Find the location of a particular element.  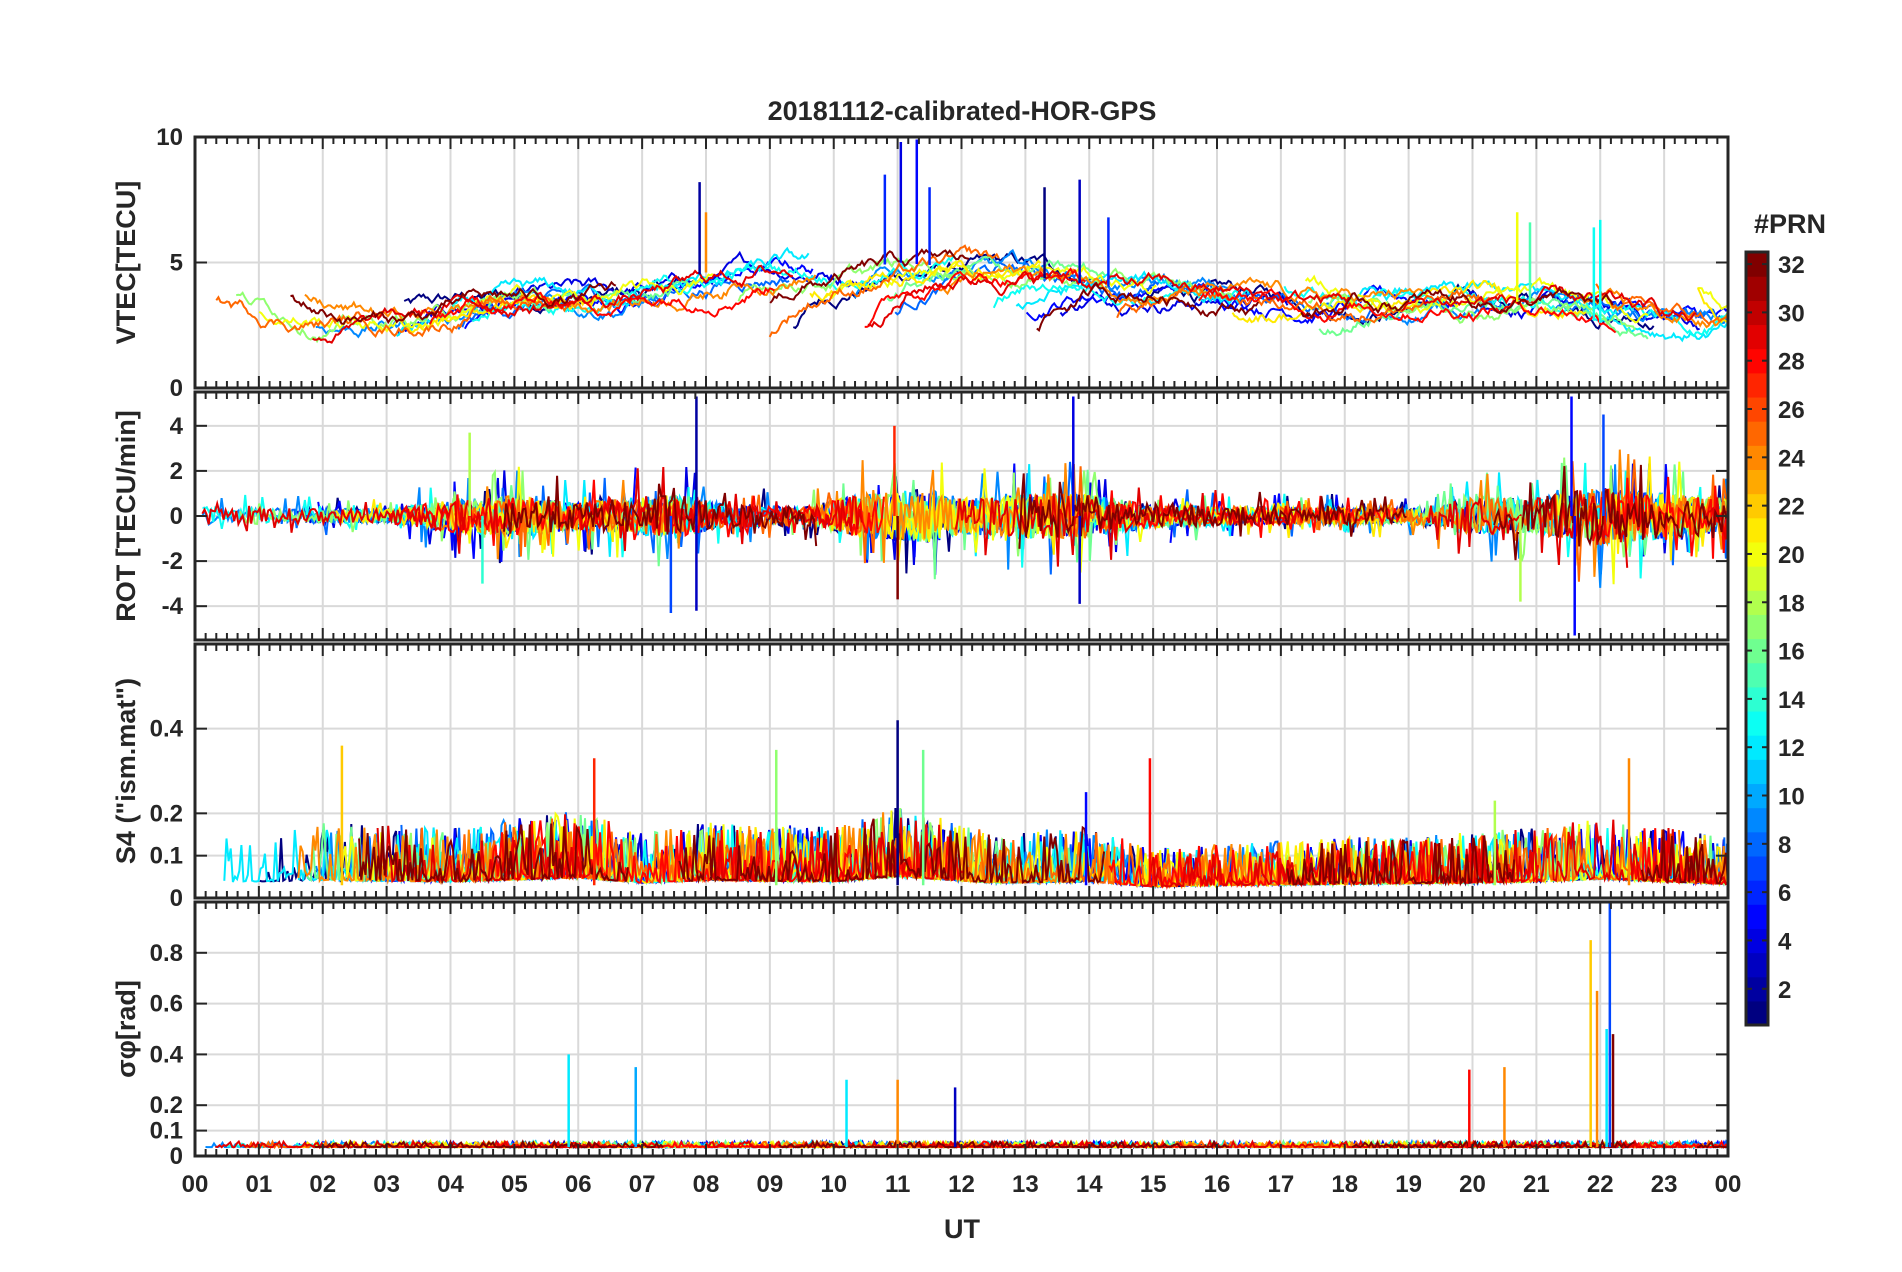

x-tick-label: 04 is located at coordinates (450, 1184).